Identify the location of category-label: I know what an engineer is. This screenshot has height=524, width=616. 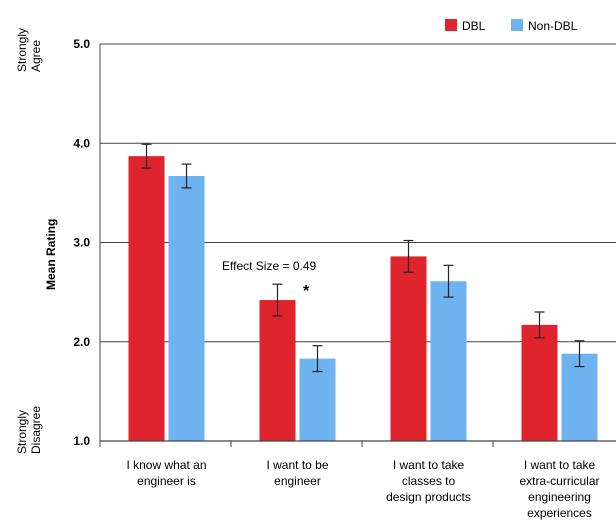
(166, 473).